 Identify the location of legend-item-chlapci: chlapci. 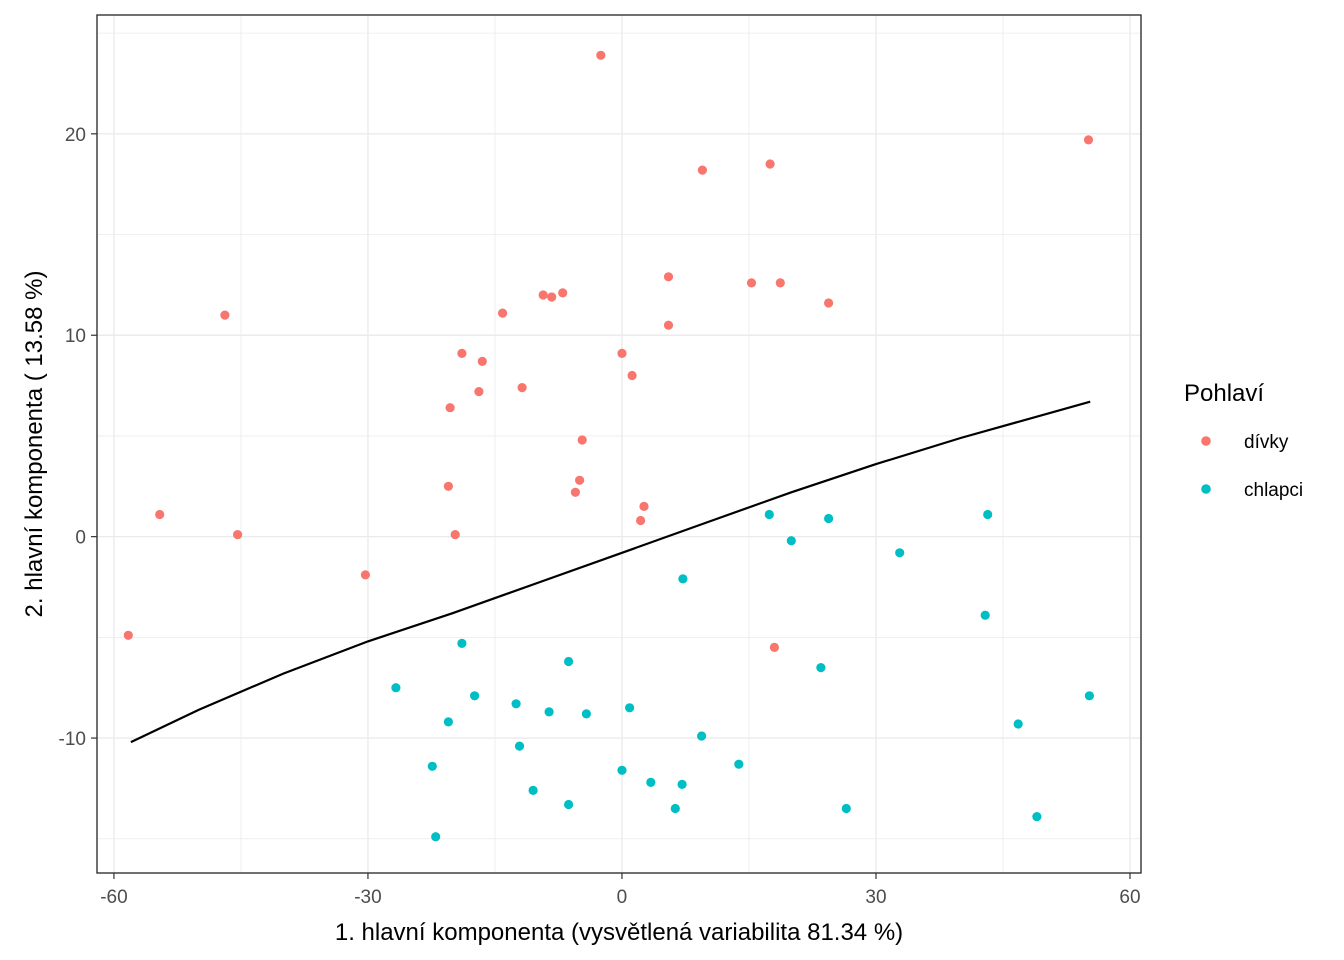
(1252, 490).